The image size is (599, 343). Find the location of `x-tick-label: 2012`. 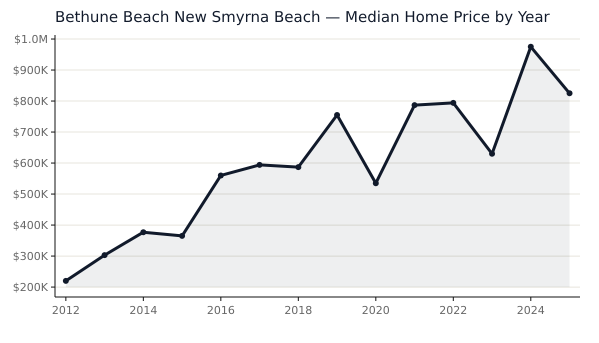

x-tick-label: 2012 is located at coordinates (66, 310).